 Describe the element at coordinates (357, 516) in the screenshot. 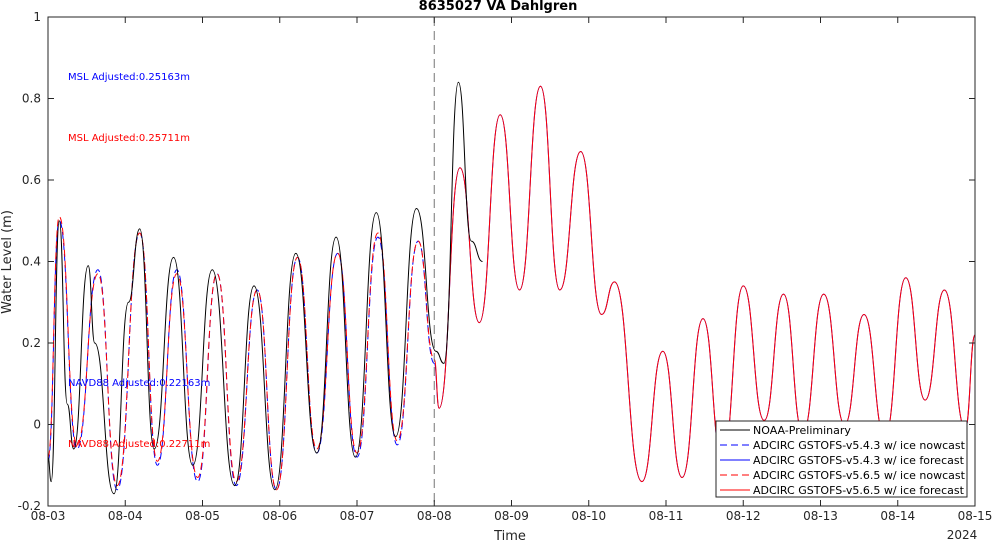

I see `x-tick-label: 08-07` at that location.